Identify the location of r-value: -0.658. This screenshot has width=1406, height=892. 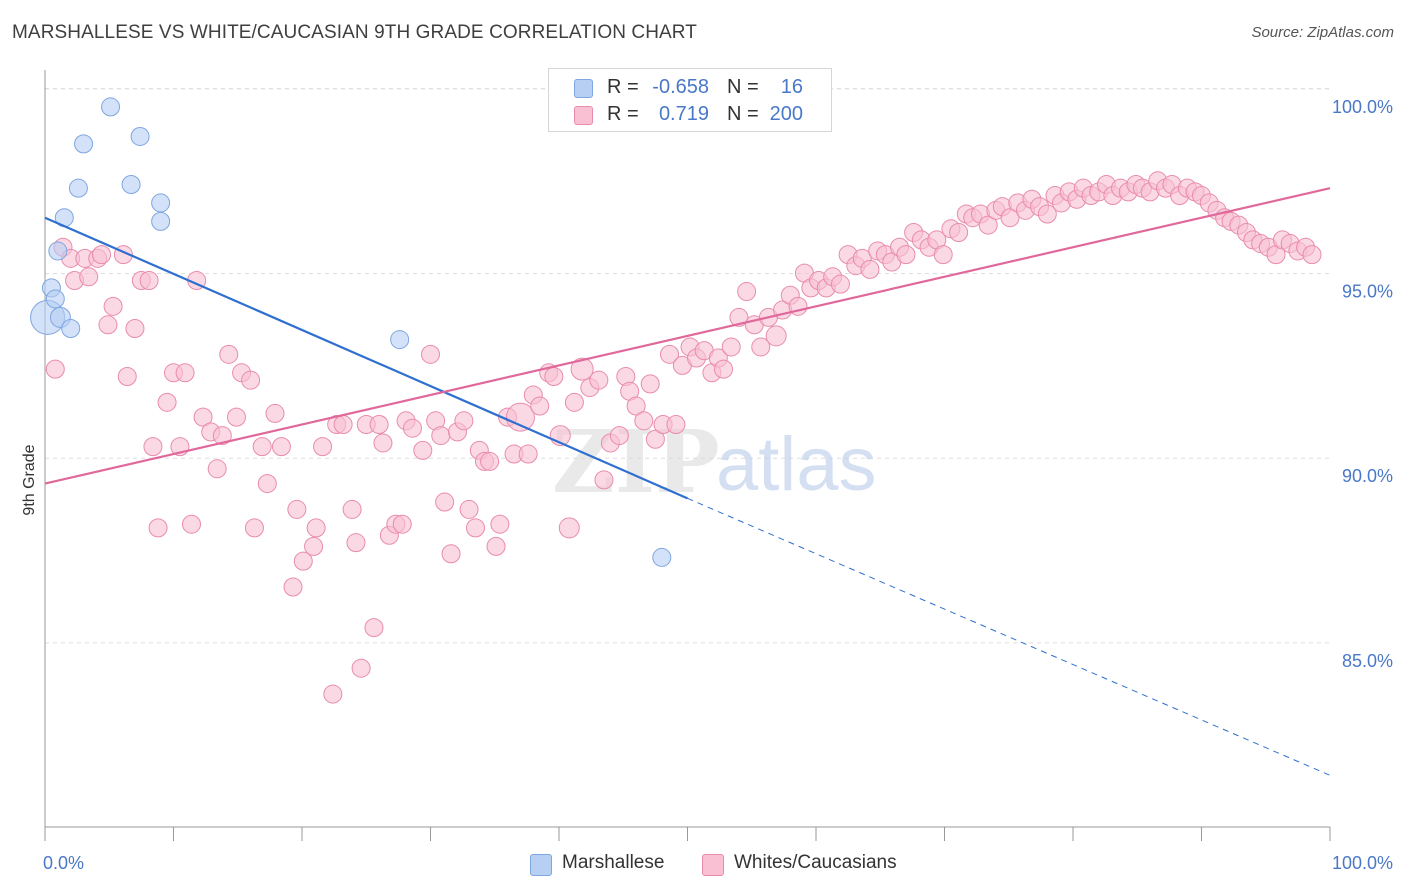
(680, 87).